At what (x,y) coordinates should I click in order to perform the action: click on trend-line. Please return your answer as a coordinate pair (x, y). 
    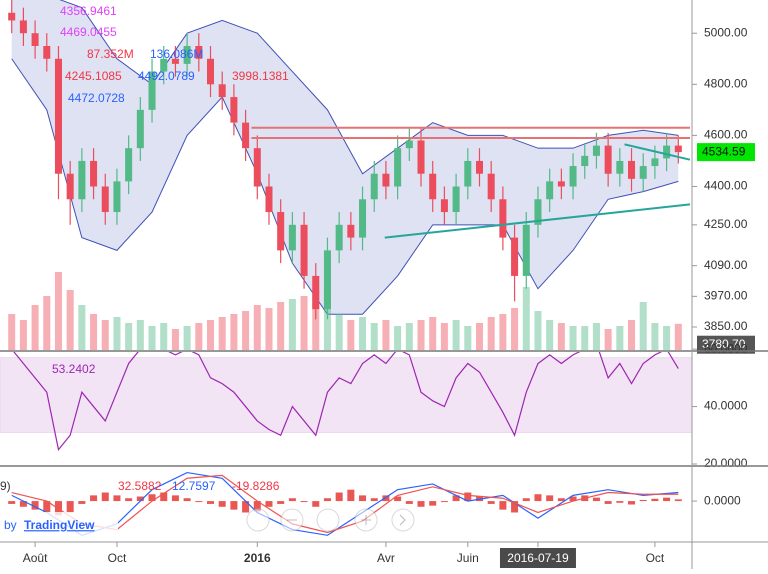
    Looking at the image, I should click on (657, 152).